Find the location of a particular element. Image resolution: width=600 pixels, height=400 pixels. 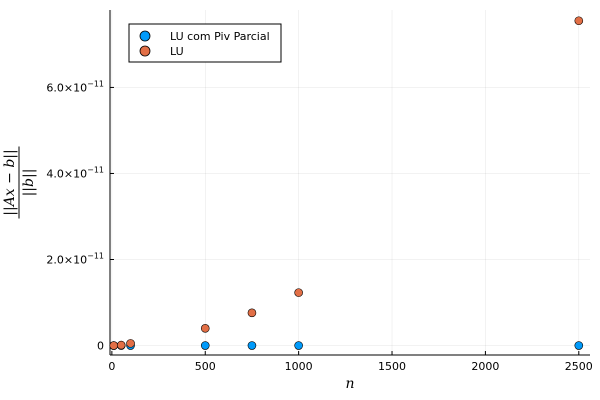

x-tick-label: 2000 is located at coordinates (485, 366).